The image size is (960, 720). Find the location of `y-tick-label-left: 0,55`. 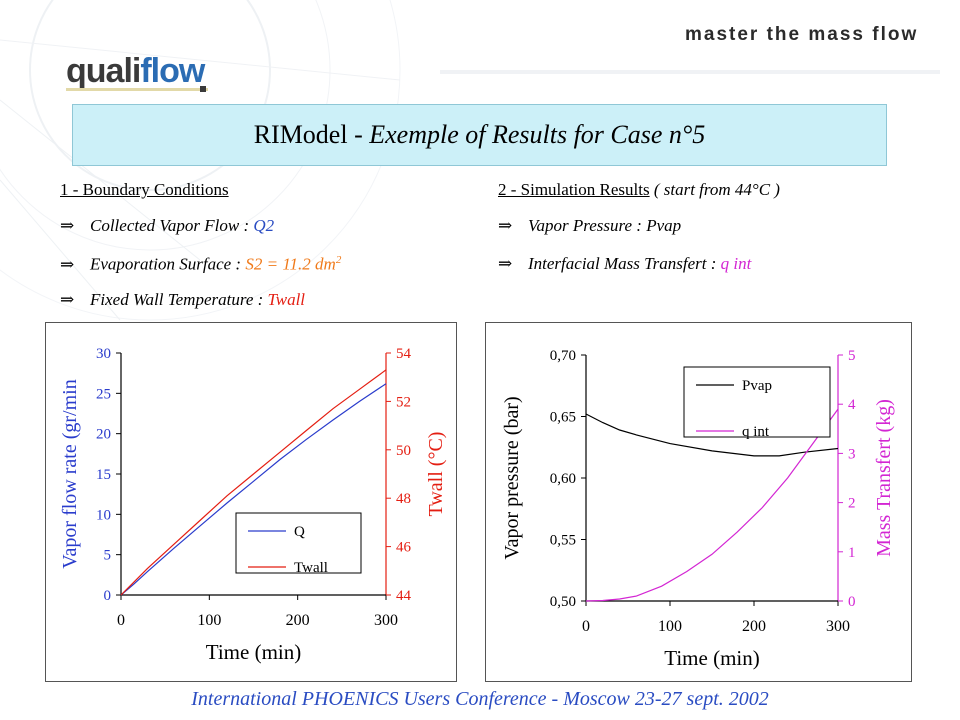

y-tick-label-left: 0,55 is located at coordinates (563, 541).